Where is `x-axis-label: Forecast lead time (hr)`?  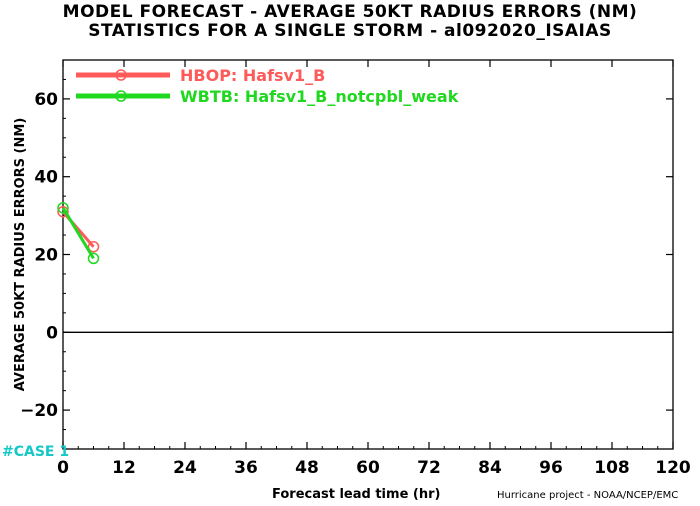 x-axis-label: Forecast lead time (hr) is located at coordinates (356, 494).